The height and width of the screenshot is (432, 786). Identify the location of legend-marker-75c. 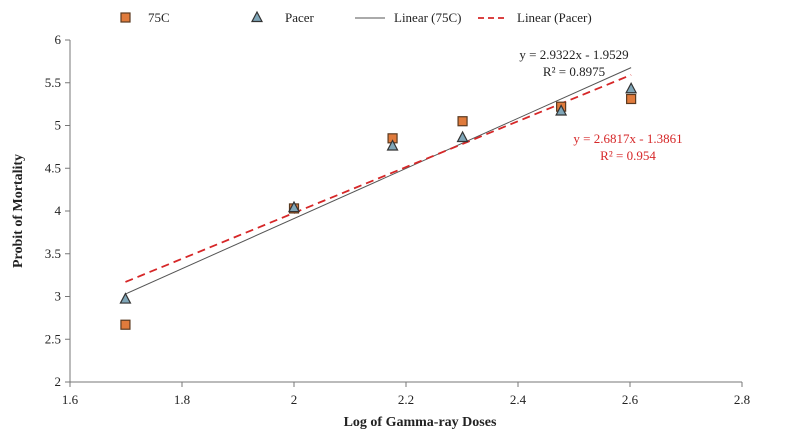
(125, 17).